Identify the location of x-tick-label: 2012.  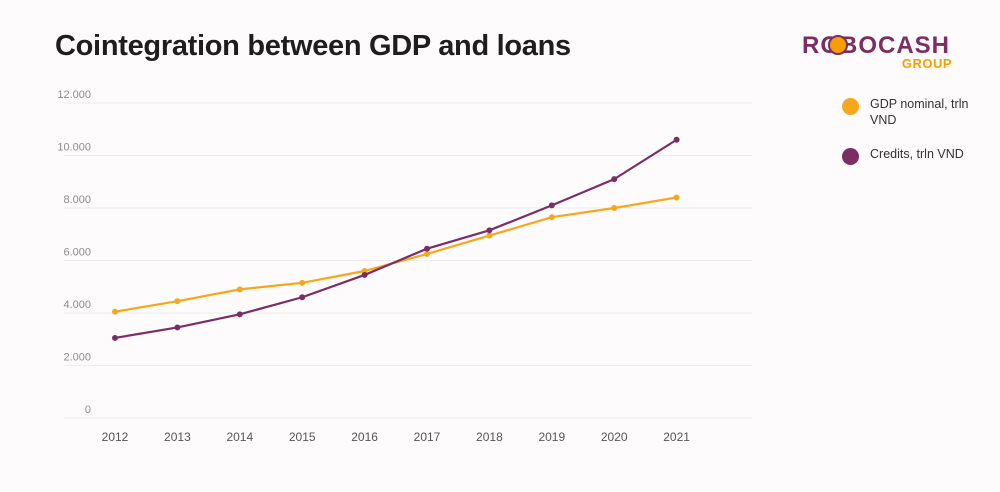
(115, 437).